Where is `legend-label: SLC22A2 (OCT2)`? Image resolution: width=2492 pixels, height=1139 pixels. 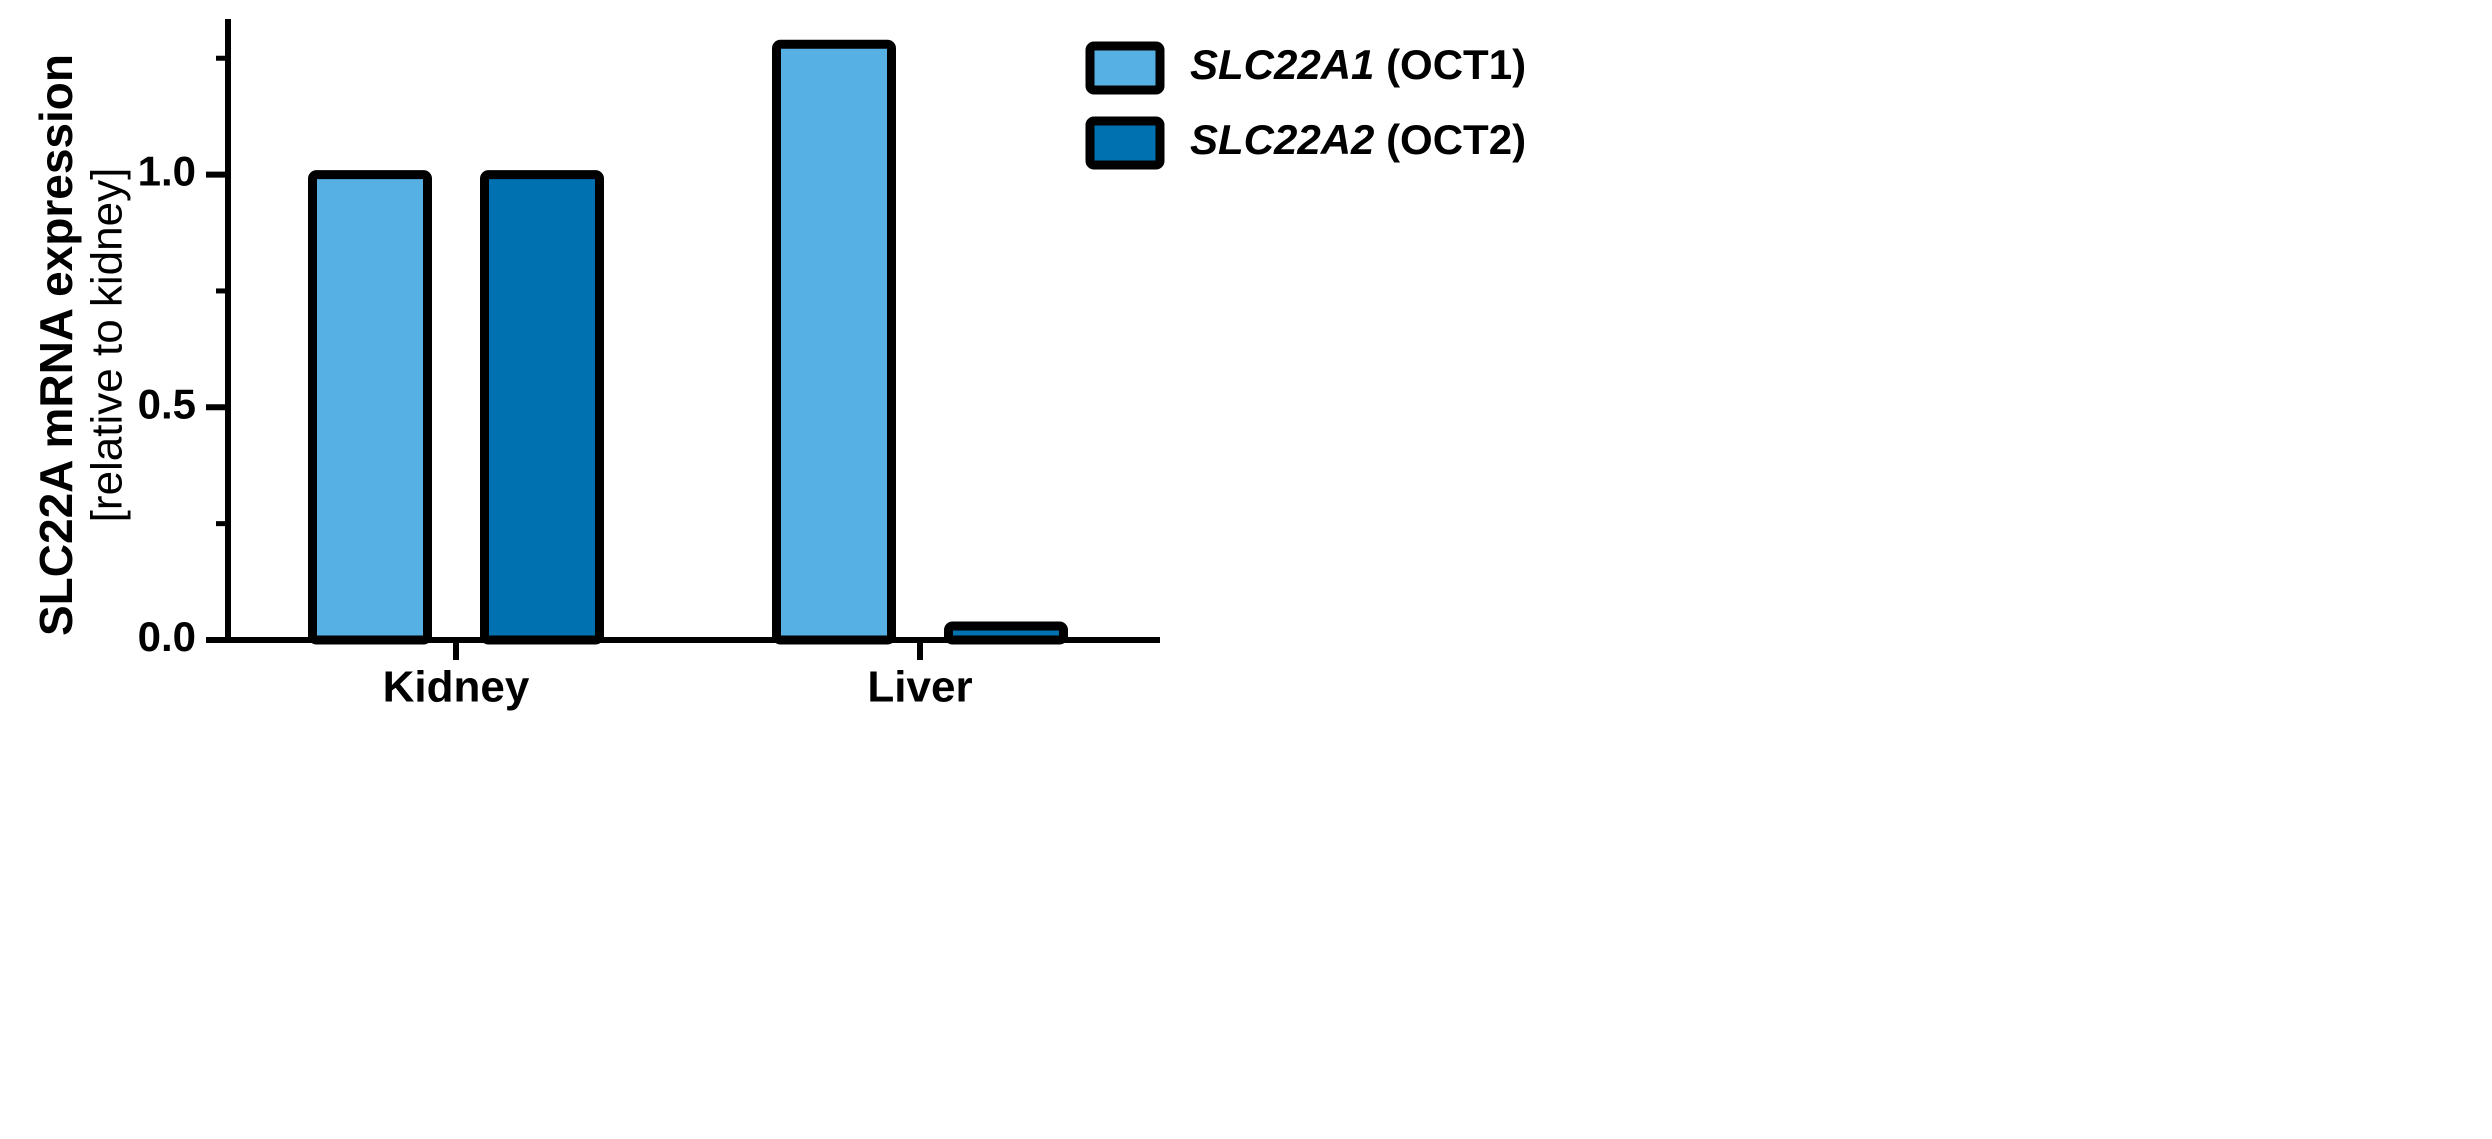
legend-label: SLC22A2 (OCT2) is located at coordinates (1358, 139).